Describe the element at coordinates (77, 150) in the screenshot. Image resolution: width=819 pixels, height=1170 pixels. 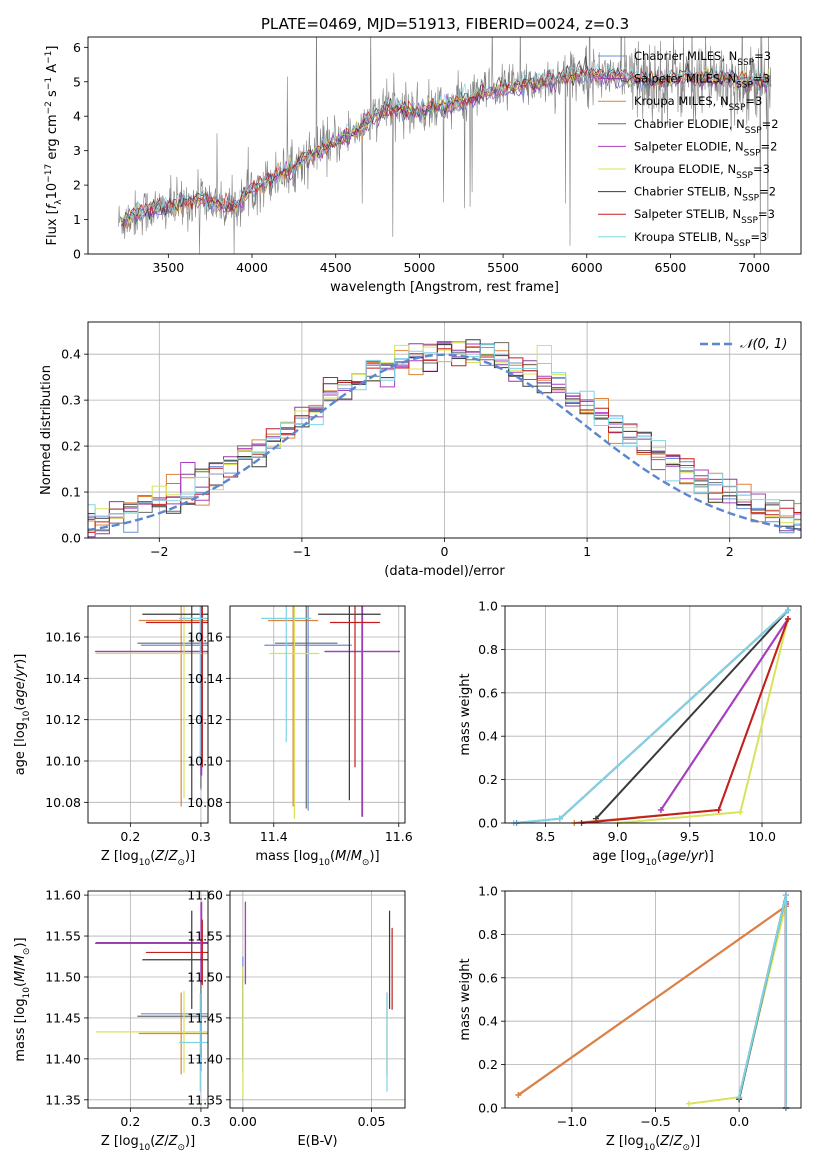
I see `y-tick-label: 3` at that location.